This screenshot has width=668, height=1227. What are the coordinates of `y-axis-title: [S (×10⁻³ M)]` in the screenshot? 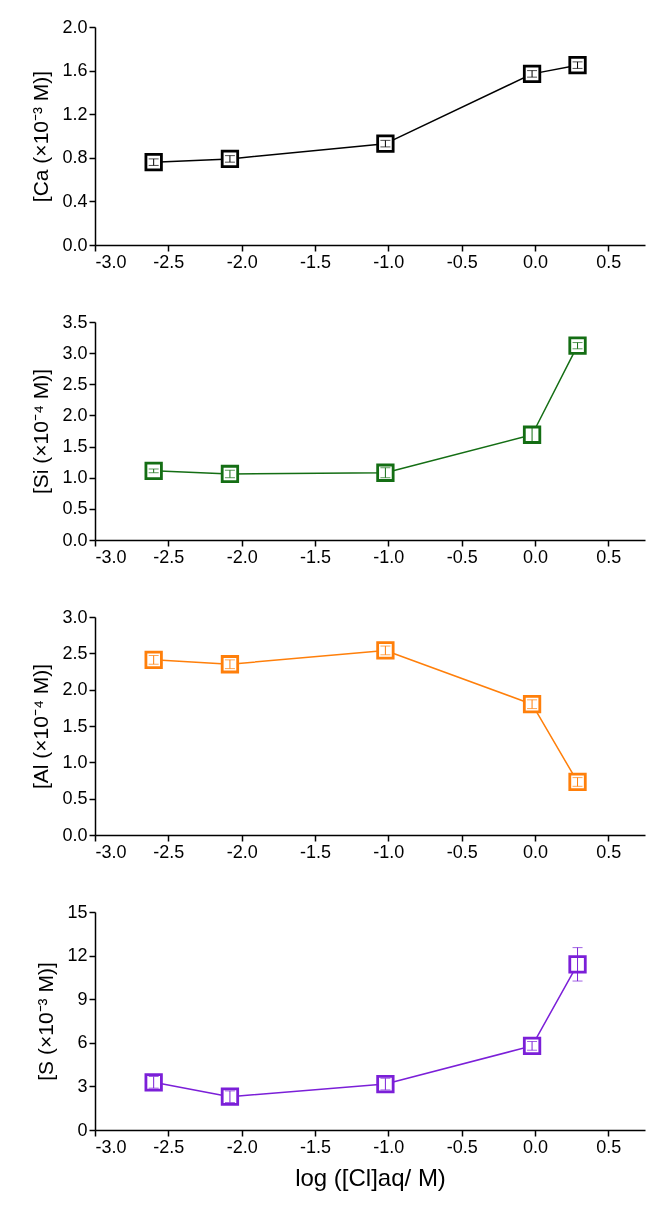 It's located at (46, 1021).